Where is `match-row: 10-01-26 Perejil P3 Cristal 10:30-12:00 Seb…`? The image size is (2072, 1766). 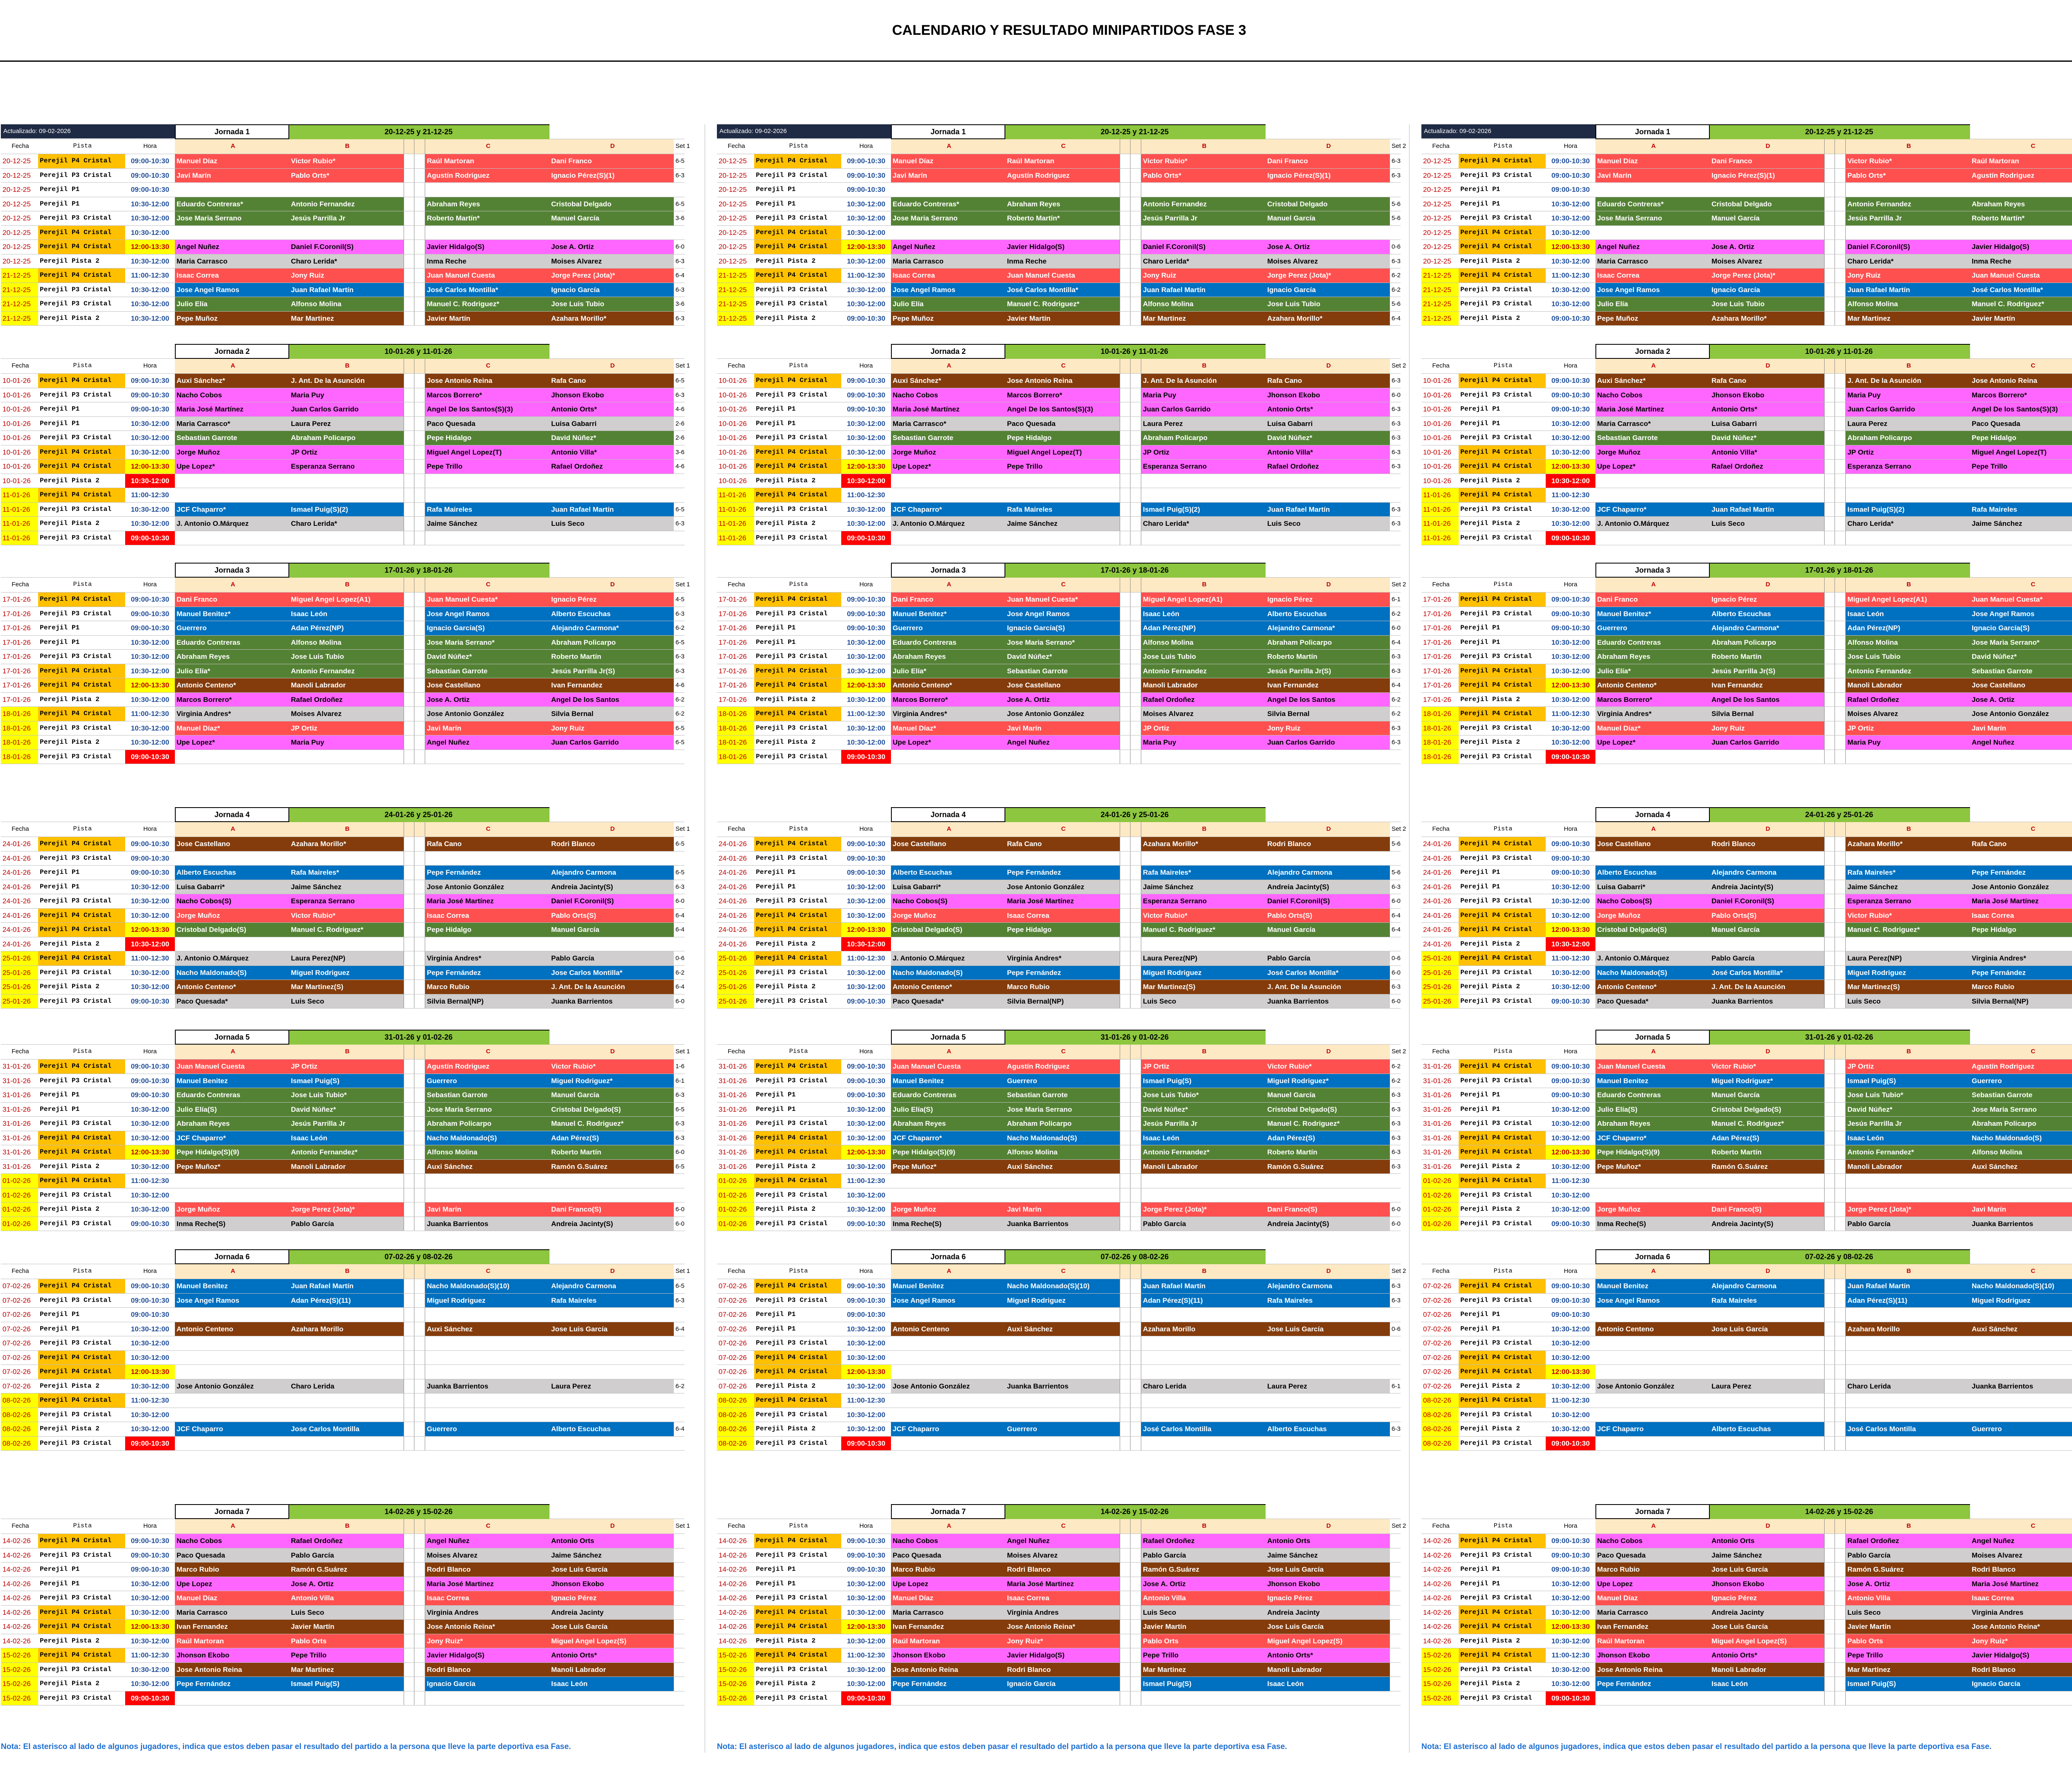
match-row: 10-01-26 Perejil P3 Cristal 10:30-12:00 Seb… is located at coordinates (1059, 438).